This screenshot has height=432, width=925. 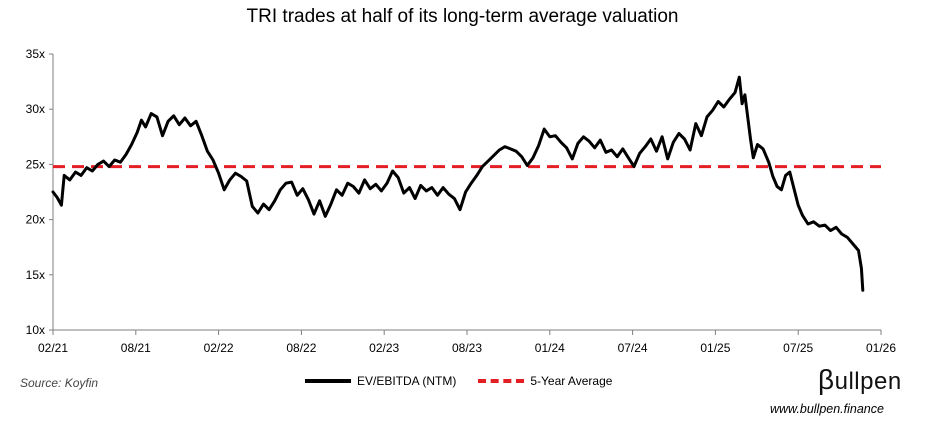 I want to click on y-axis-ticks: 10x 15x 20x 25x 30x 35x, so click(x=39, y=192).